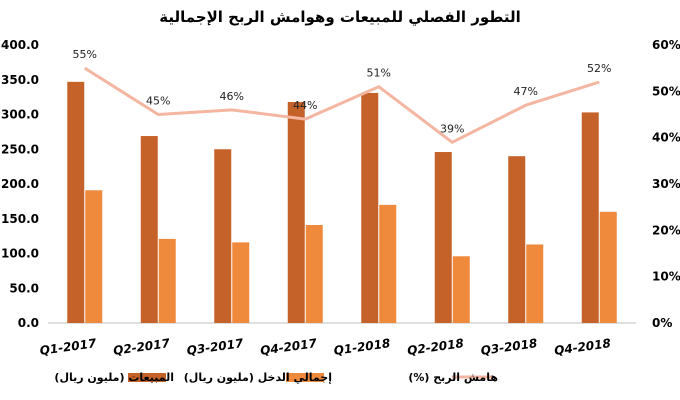  Describe the element at coordinates (666, 277) in the screenshot. I see `y-right-tick-label: 10%` at that location.